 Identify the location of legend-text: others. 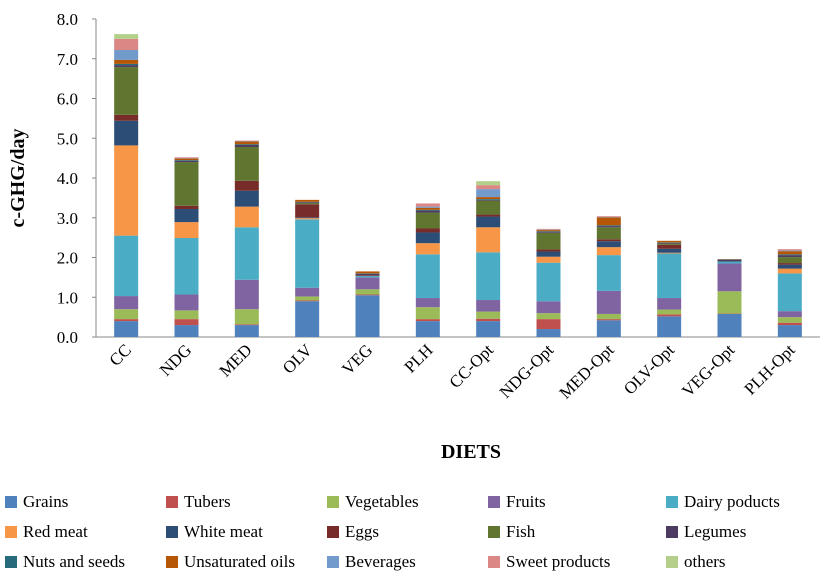
(705, 561).